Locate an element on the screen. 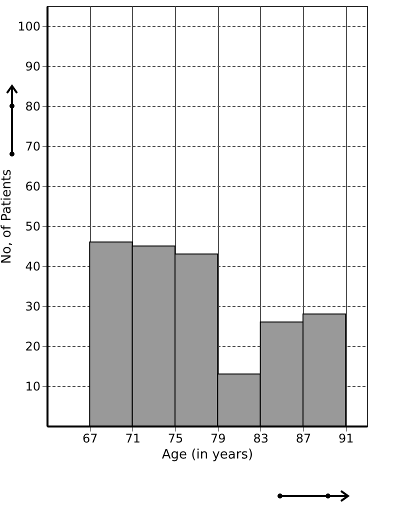 The width and height of the screenshot is (394, 510). y-tick-label: 100 is located at coordinates (29, 27).